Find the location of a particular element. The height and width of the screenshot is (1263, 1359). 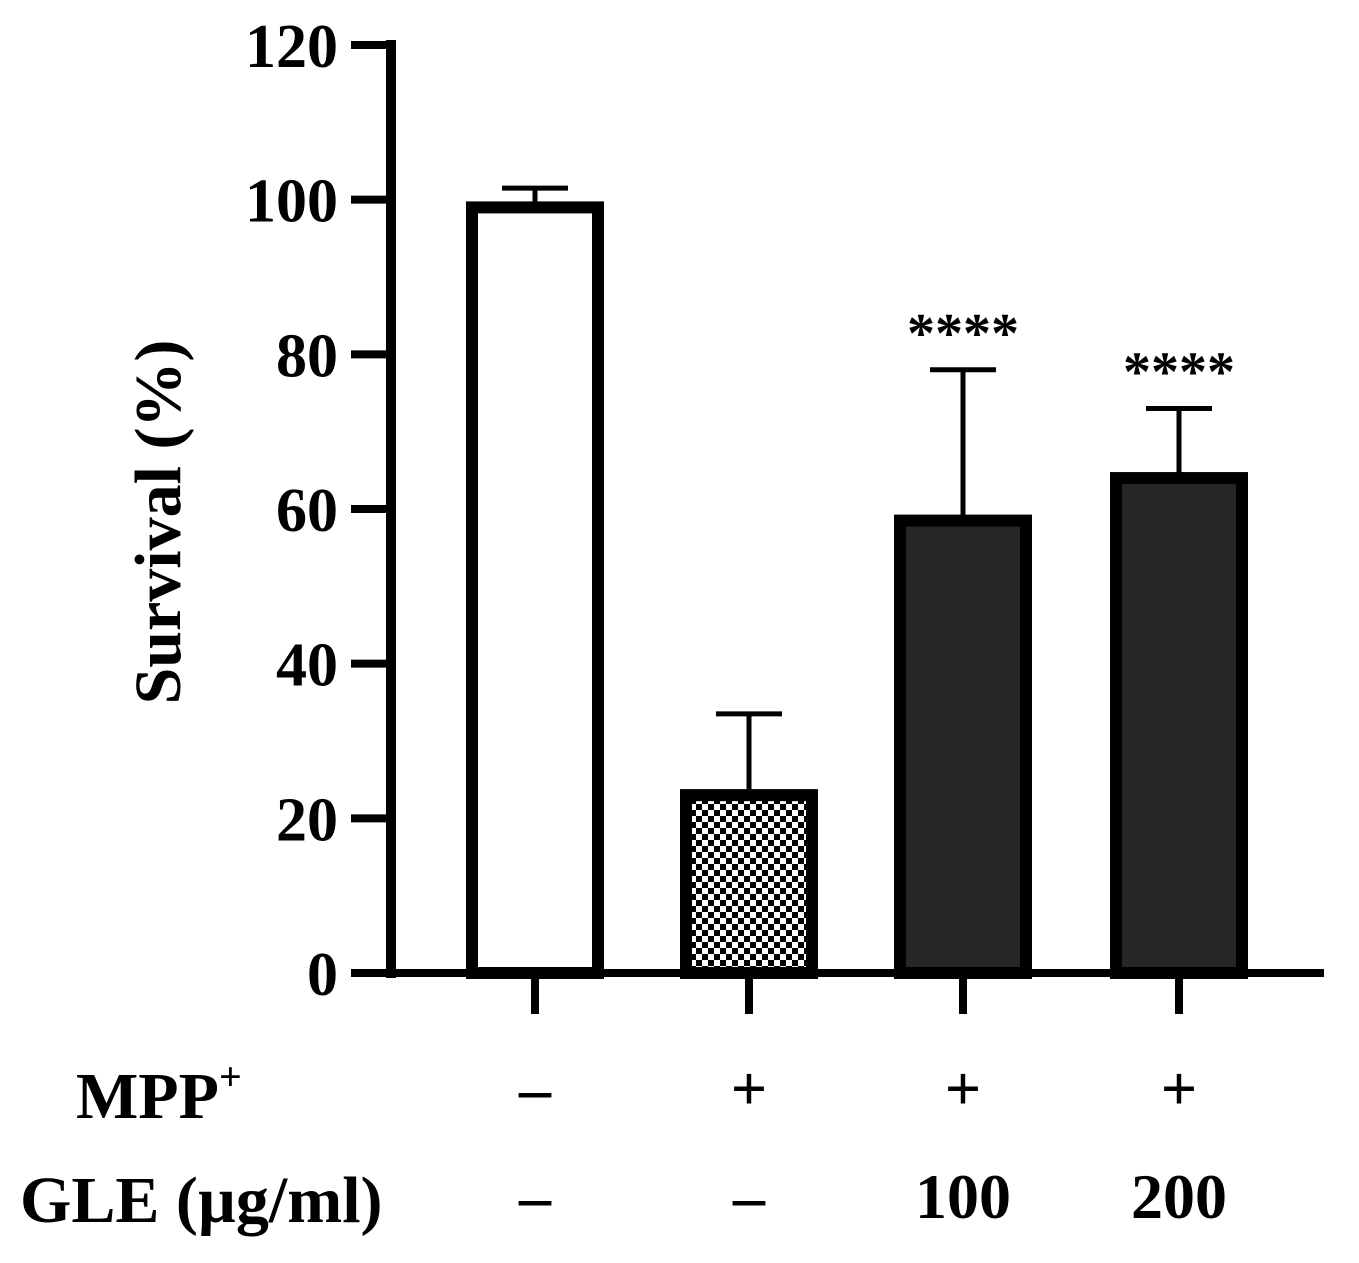

significance-3: **** is located at coordinates (963, 334).